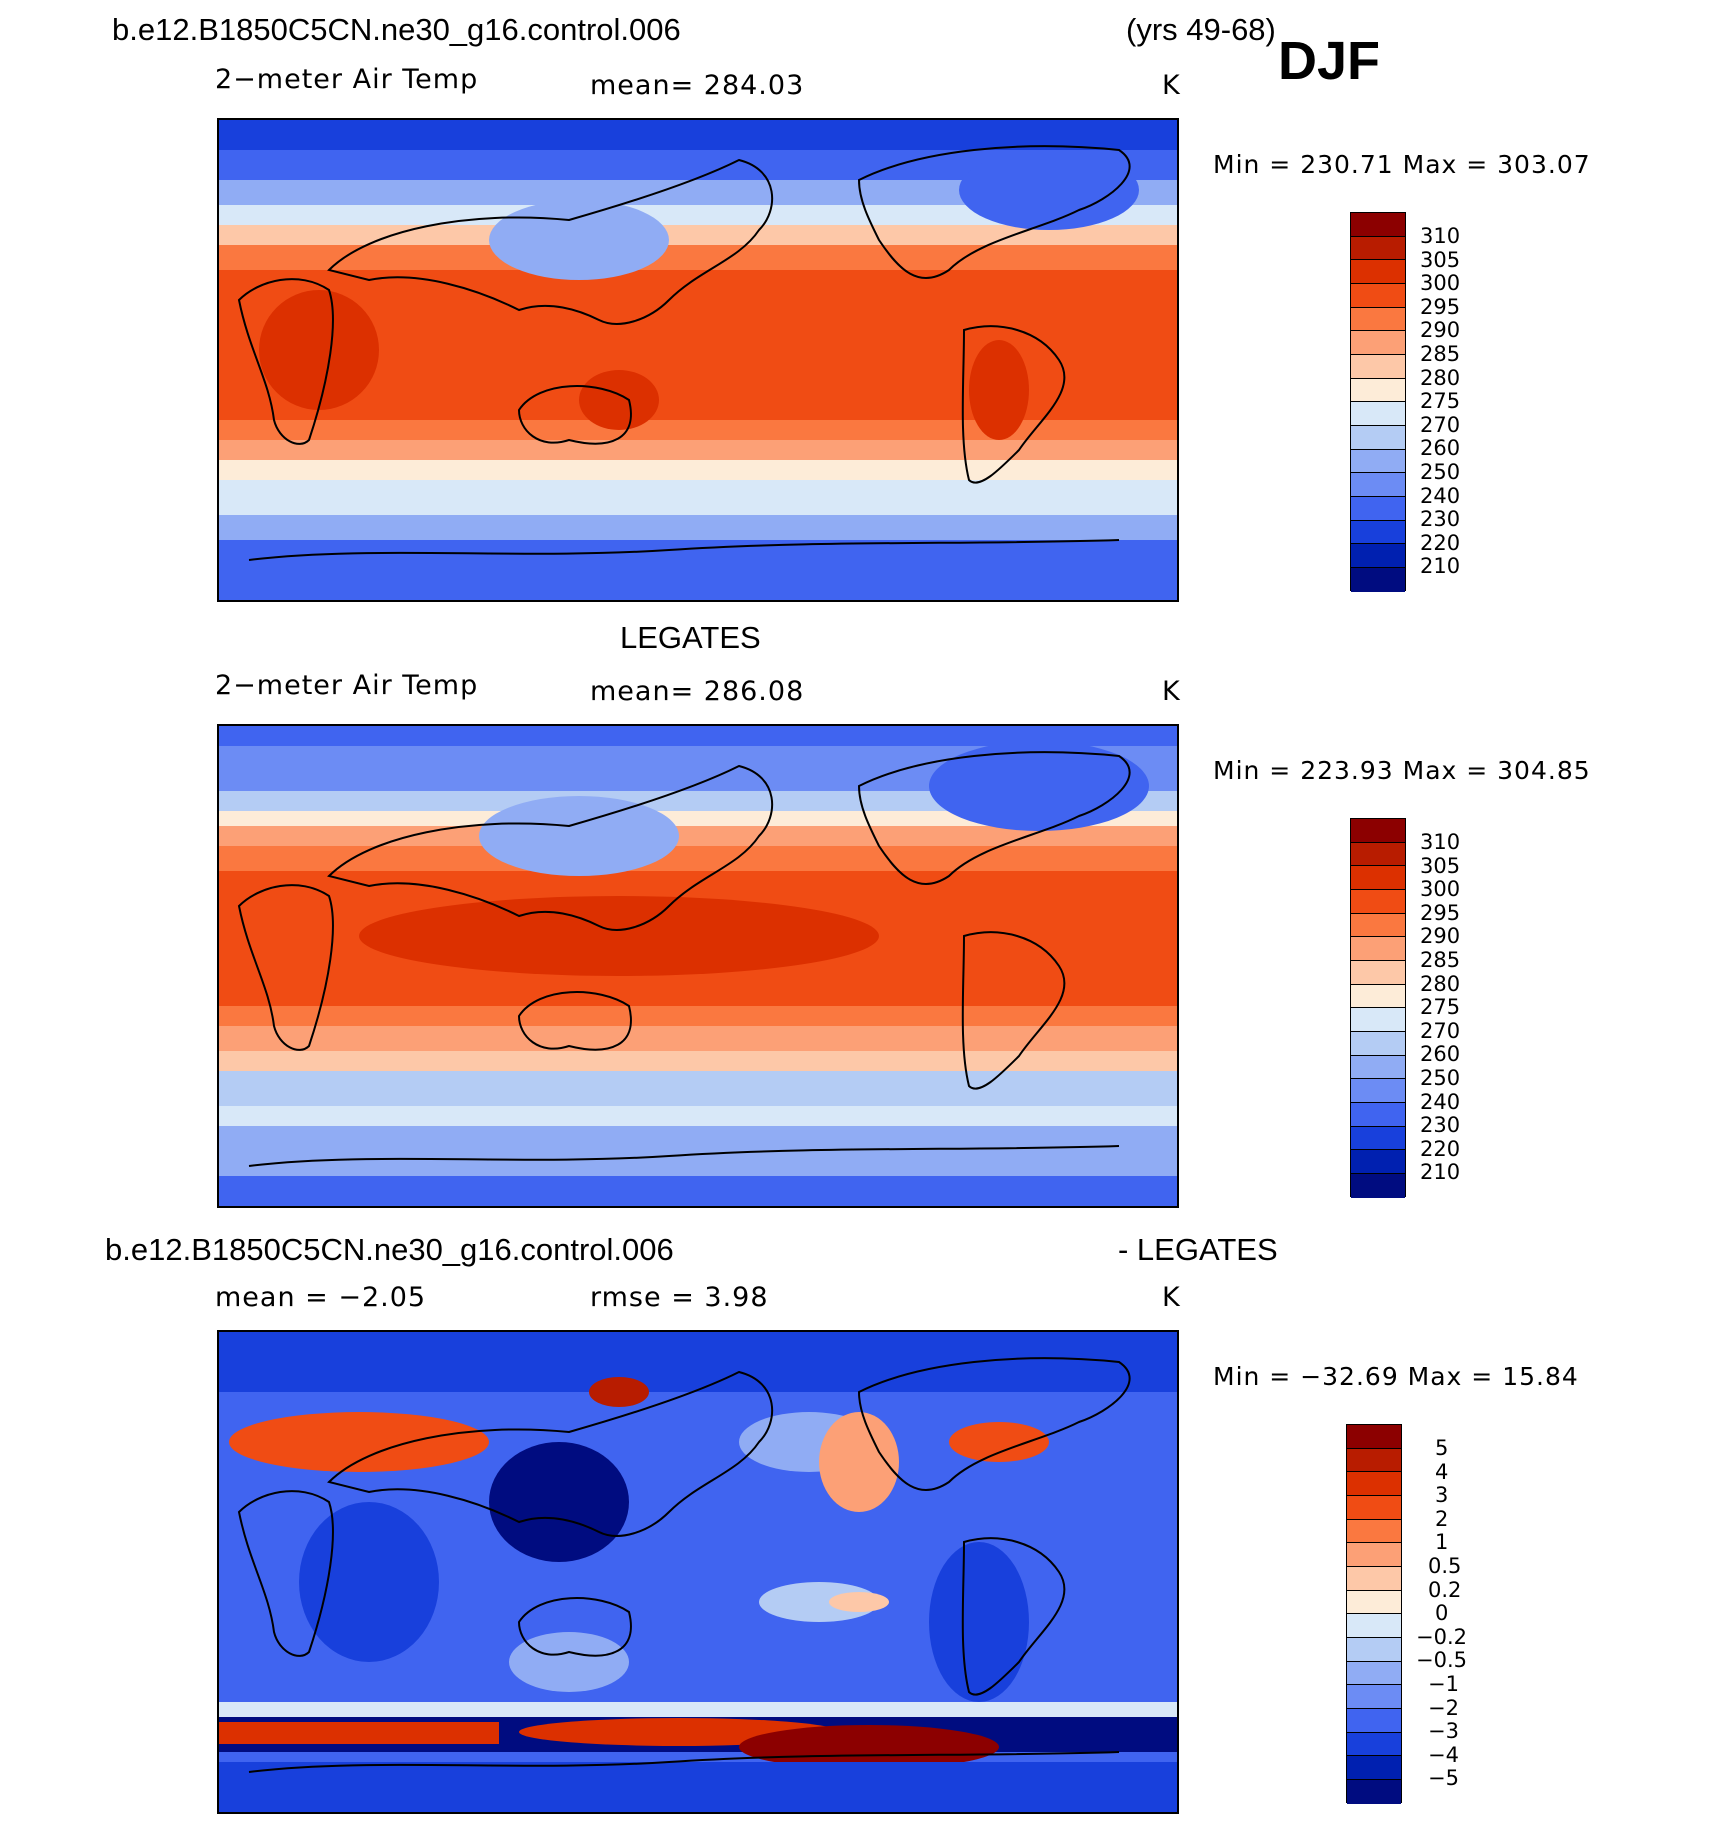  Describe the element at coordinates (1440, 330) in the screenshot. I see `colorbar-tick: 290` at that location.